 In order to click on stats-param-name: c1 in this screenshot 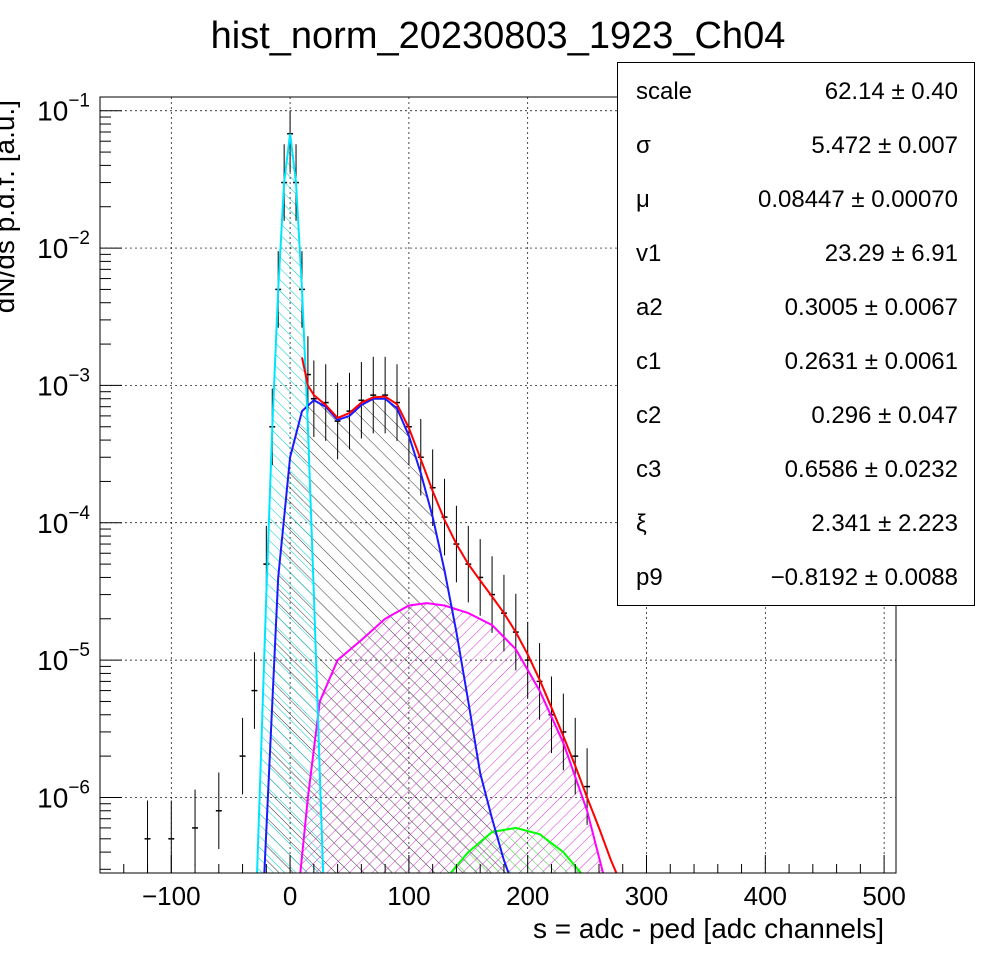, I will do `click(649, 361)`.